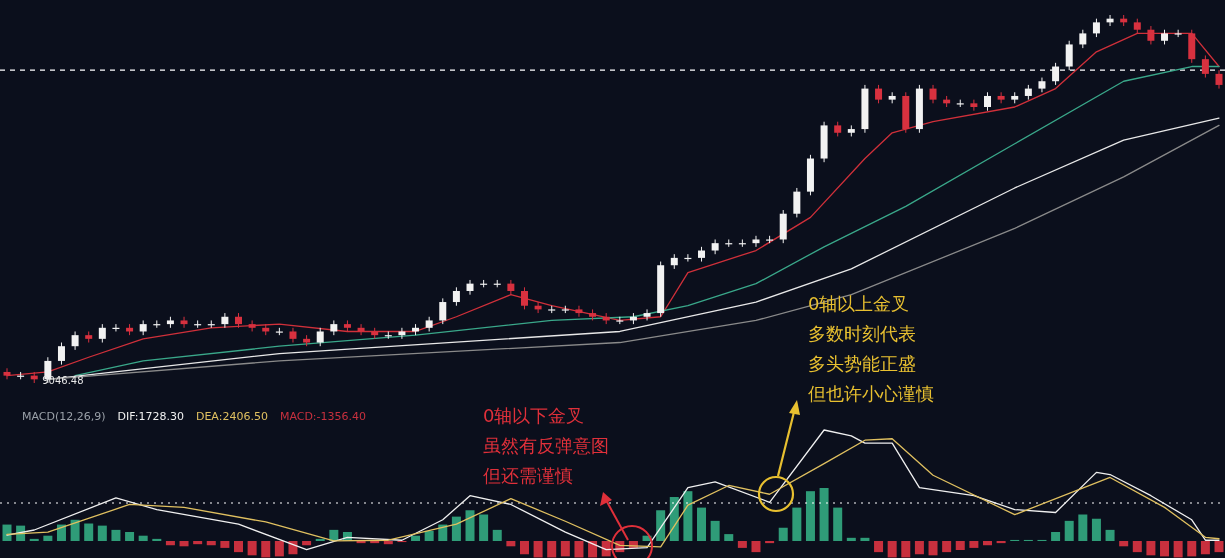 The height and width of the screenshot is (558, 1225). I want to click on annotation: 9046.48, so click(63, 380).